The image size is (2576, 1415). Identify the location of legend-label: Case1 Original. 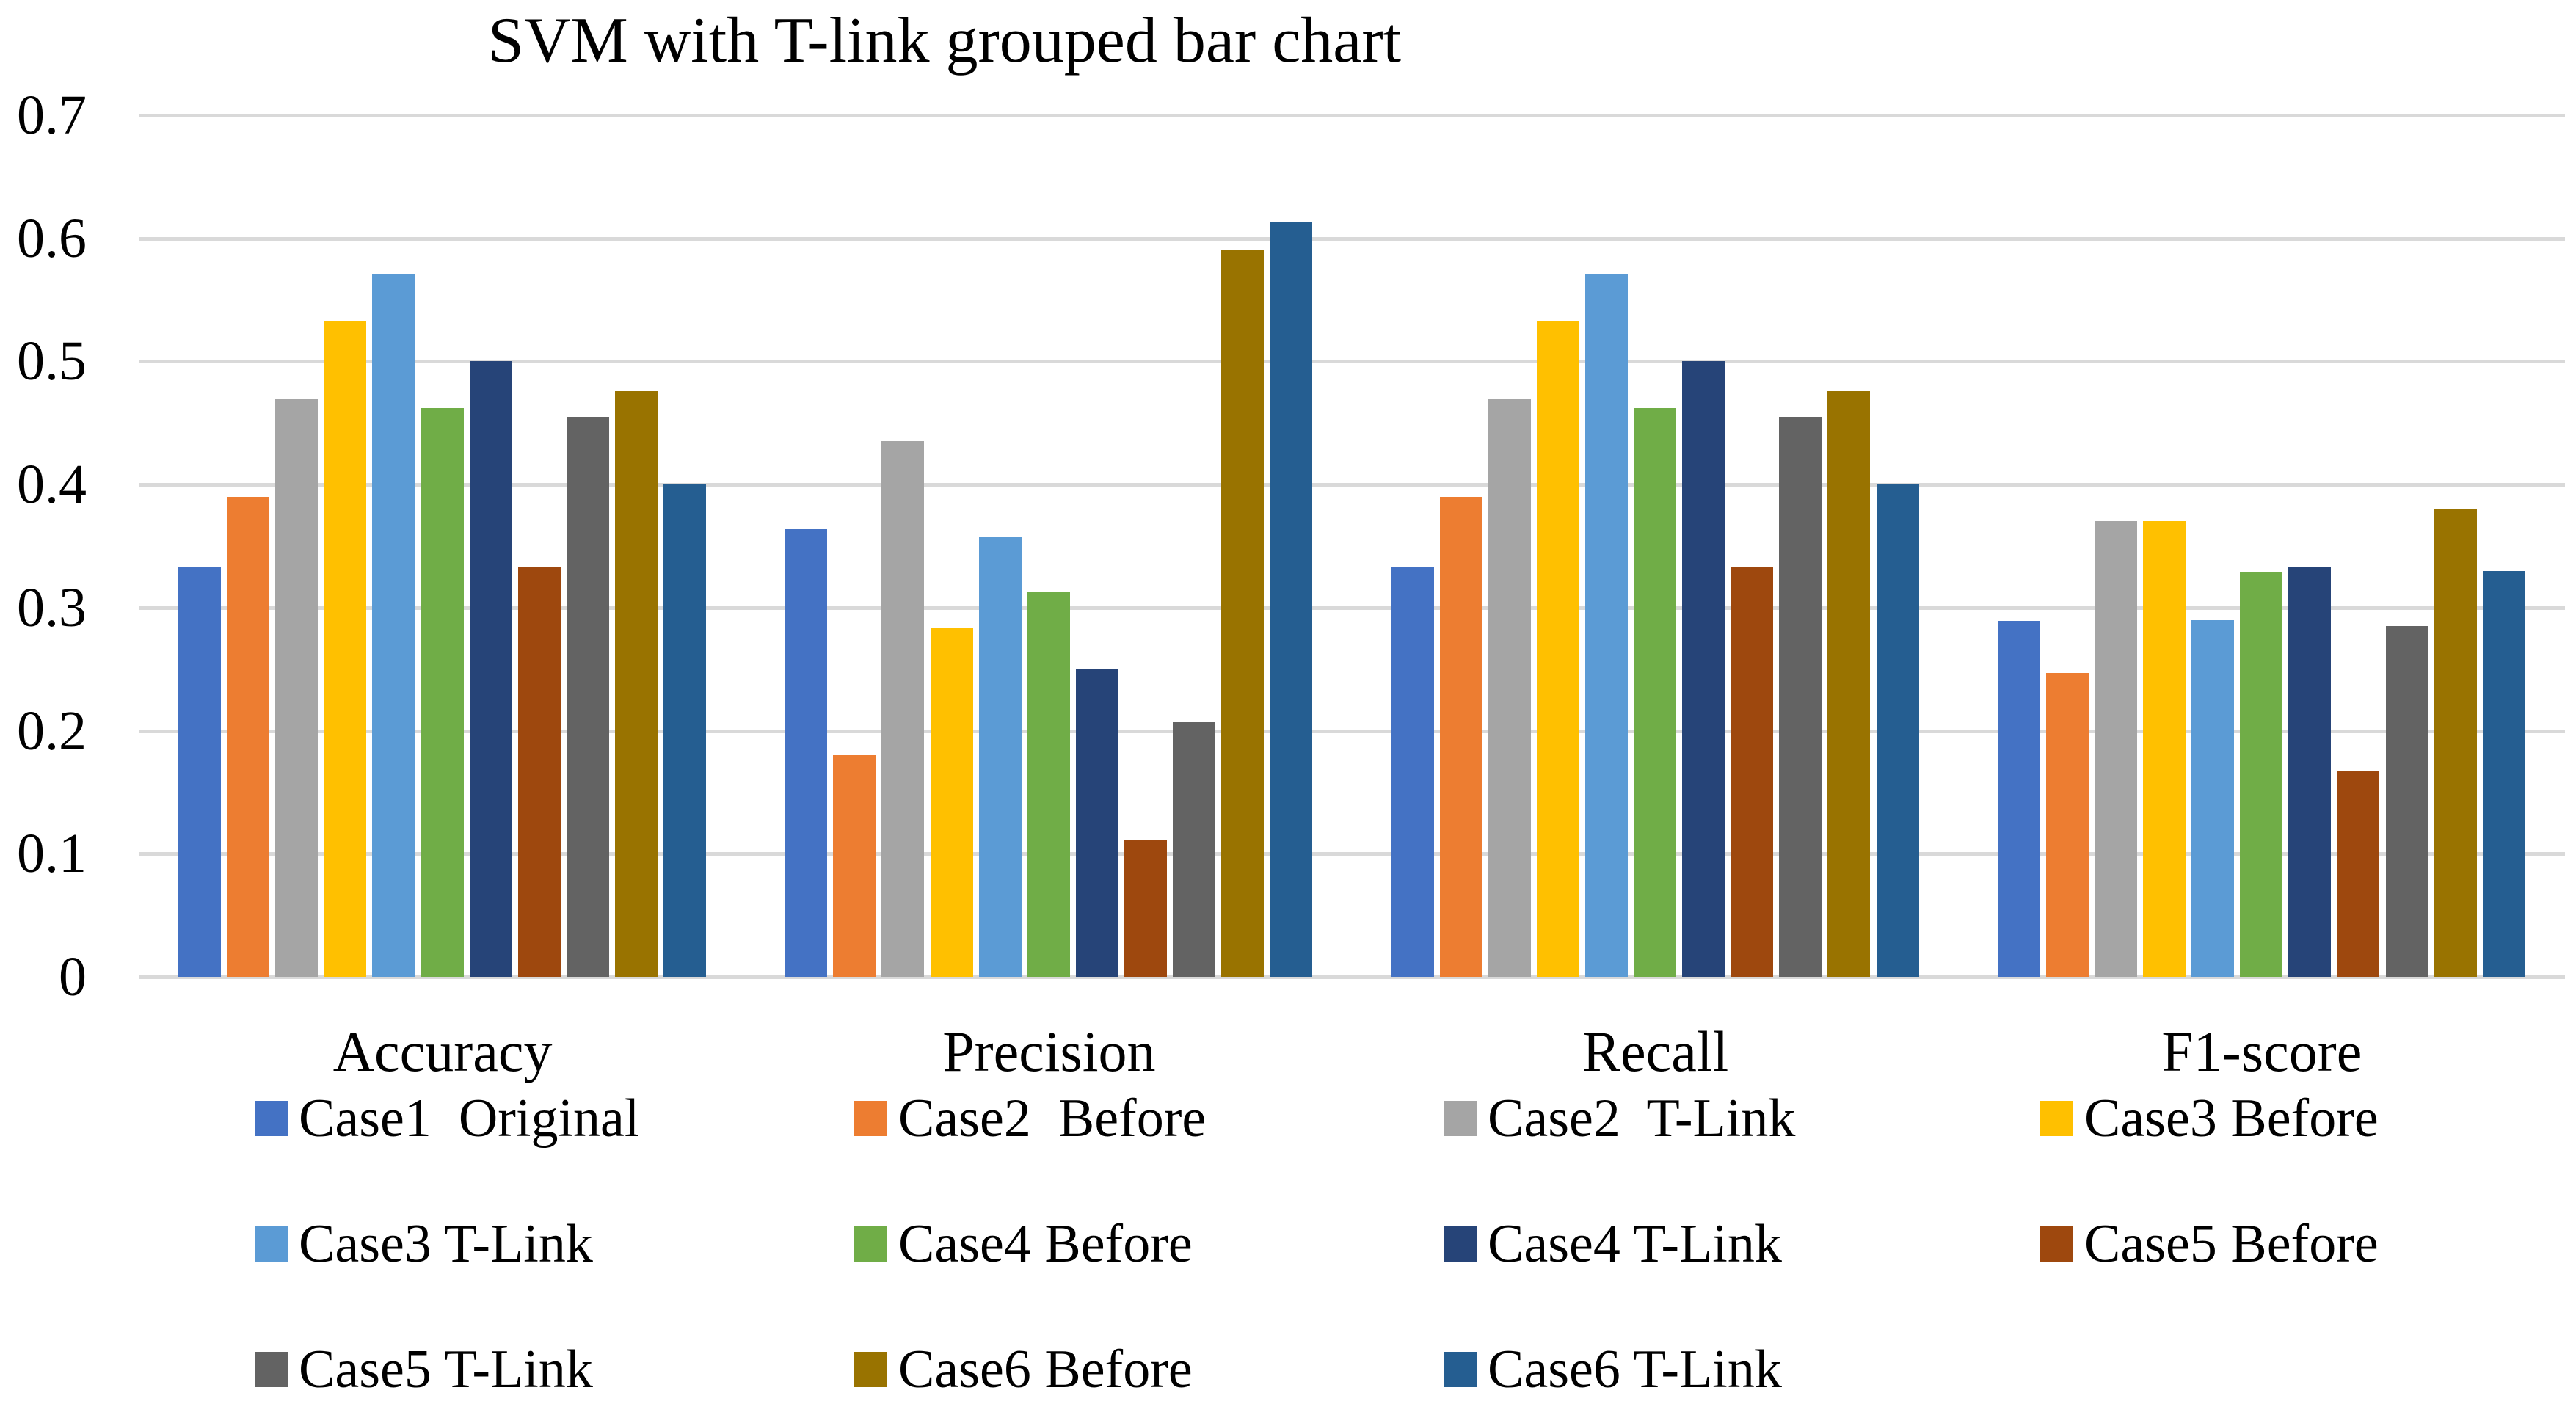
(469, 1118).